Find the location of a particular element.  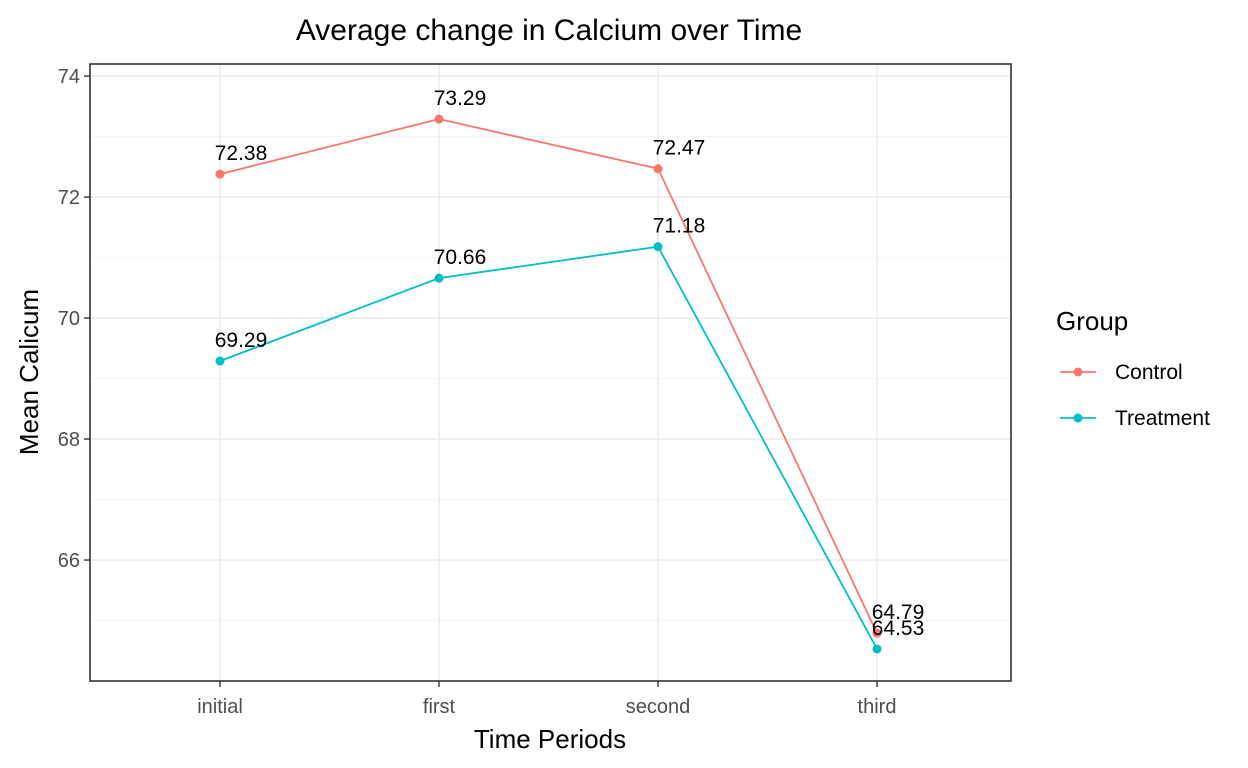

x-tick-label: initial is located at coordinates (220, 707).